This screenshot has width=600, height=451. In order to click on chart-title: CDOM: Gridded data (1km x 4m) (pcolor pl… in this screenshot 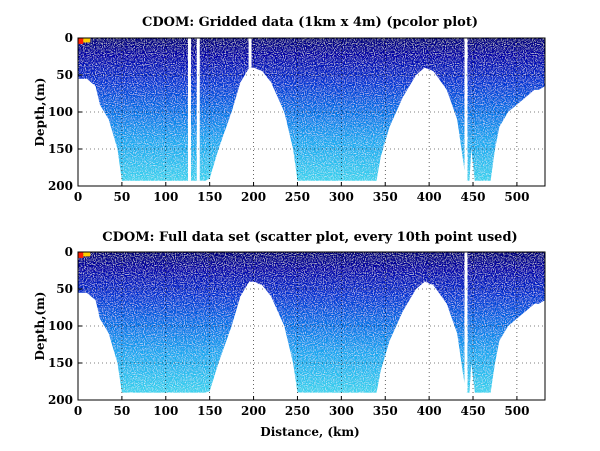, I will do `click(310, 22)`.